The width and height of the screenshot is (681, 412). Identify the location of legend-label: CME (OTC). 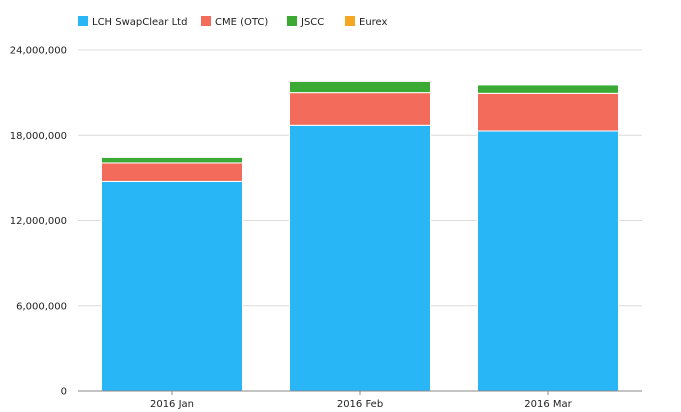
(241, 22).